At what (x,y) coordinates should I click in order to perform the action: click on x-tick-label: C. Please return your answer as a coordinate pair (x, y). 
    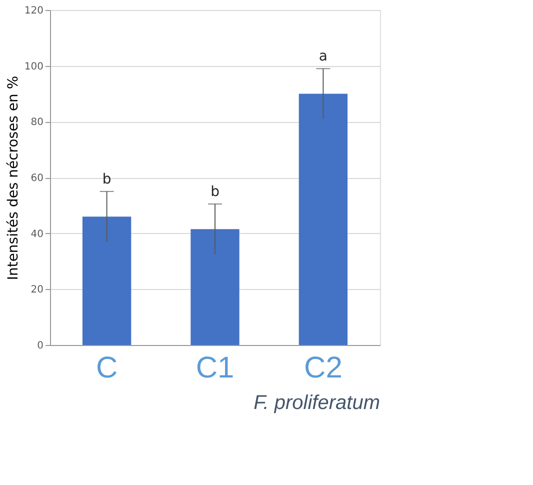
    Looking at the image, I should click on (107, 368).